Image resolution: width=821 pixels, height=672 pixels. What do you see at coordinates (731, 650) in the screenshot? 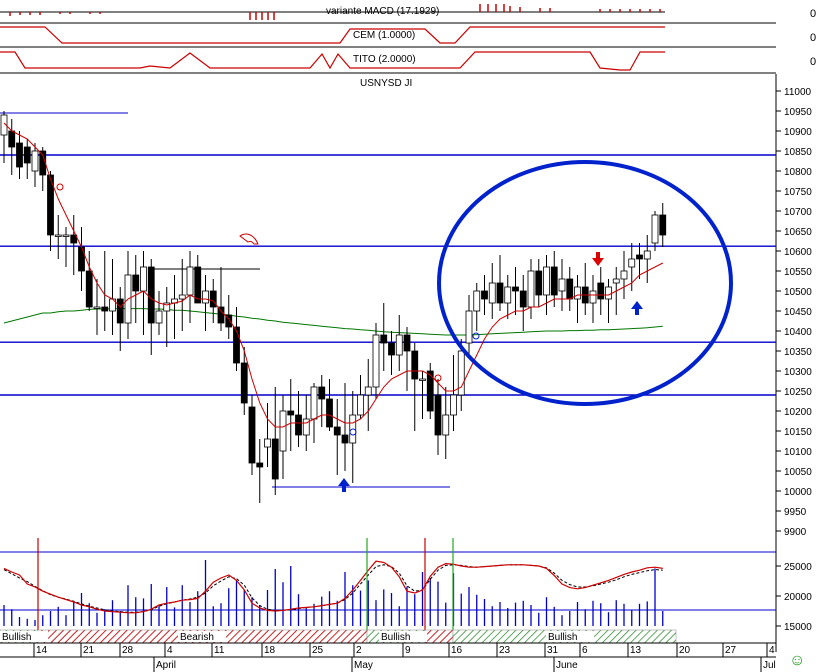
I see `day-tick-label: 27` at bounding box center [731, 650].